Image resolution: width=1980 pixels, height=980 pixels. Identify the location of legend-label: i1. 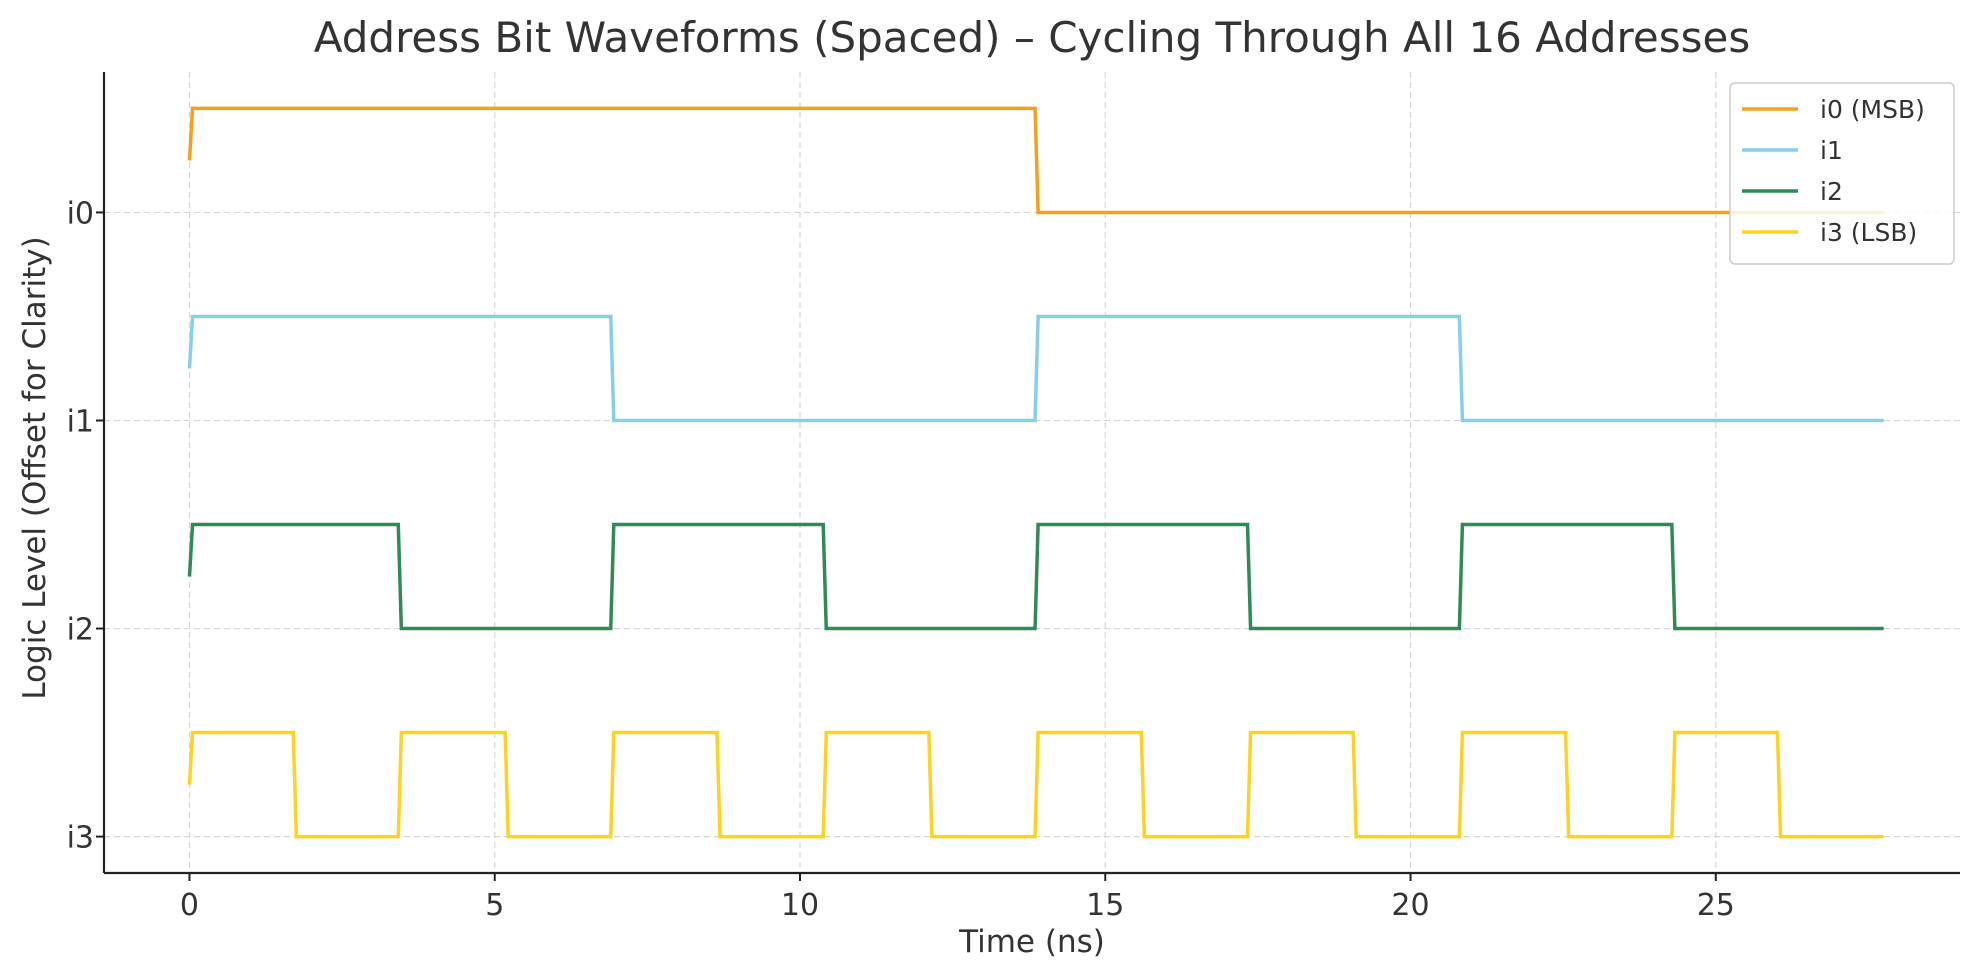
(1831, 150).